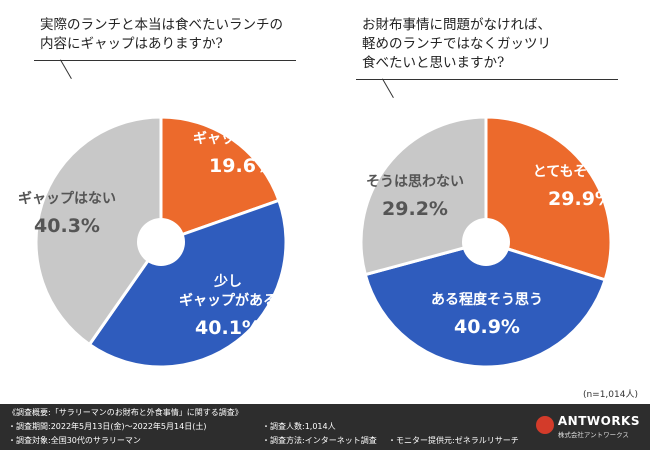 The height and width of the screenshot is (450, 650). Describe the element at coordinates (228, 328) in the screenshot. I see `chart1-slice-2-value: 40.1%` at that location.